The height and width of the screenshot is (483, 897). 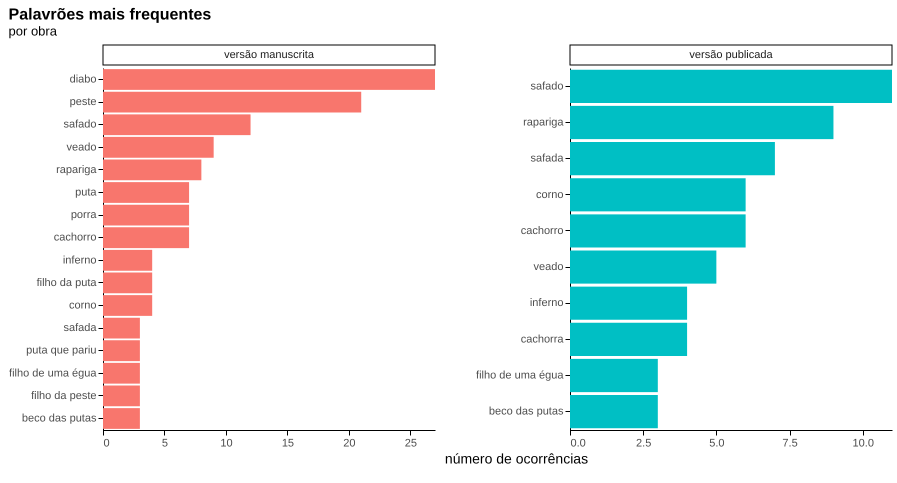 What do you see at coordinates (717, 444) in the screenshot?
I see `x-tick-label: 5.0` at bounding box center [717, 444].